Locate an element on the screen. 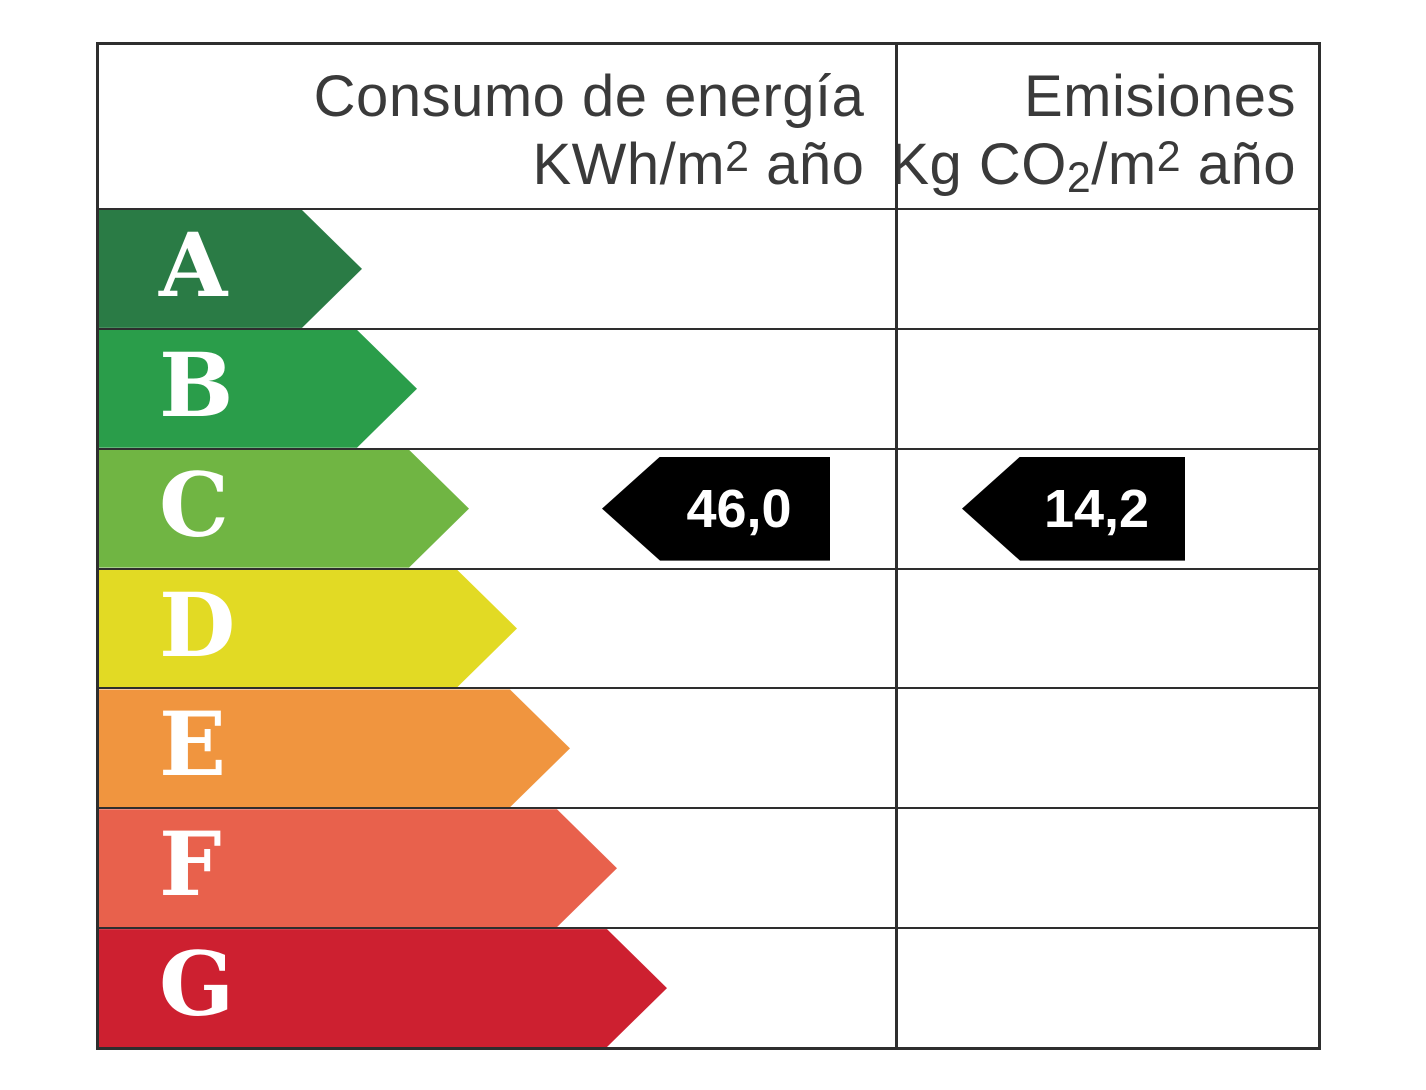 Image resolution: width=1426 pixels, height=1090 pixels. energy-unit-suffix: año is located at coordinates (807, 164).